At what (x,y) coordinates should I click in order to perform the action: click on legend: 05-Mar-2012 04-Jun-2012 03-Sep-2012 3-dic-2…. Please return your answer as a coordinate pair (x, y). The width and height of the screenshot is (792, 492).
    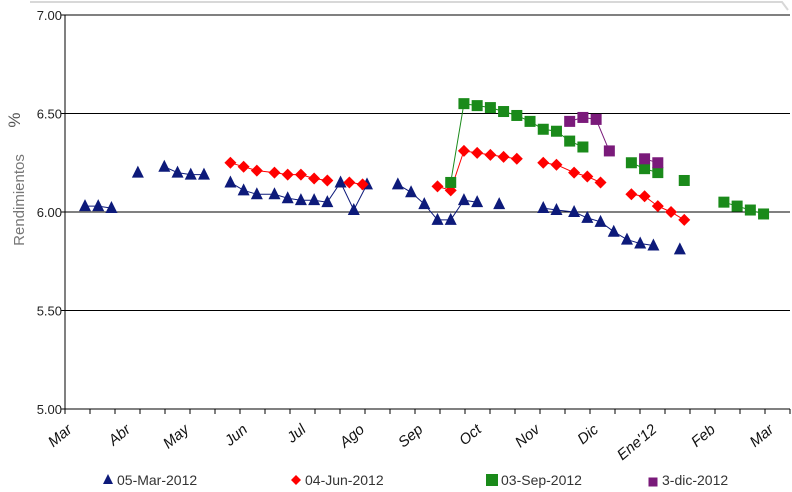
    Looking at the image, I should click on (415, 480).